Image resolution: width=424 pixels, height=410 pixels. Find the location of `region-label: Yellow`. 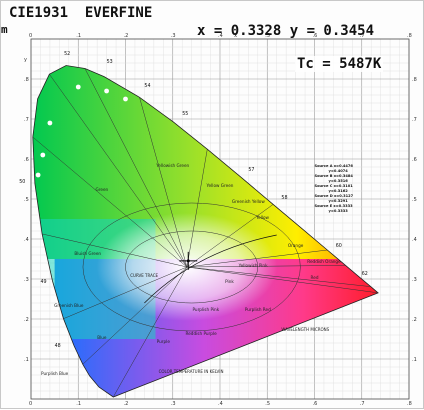

region-label: Yellow is located at coordinates (262, 217).